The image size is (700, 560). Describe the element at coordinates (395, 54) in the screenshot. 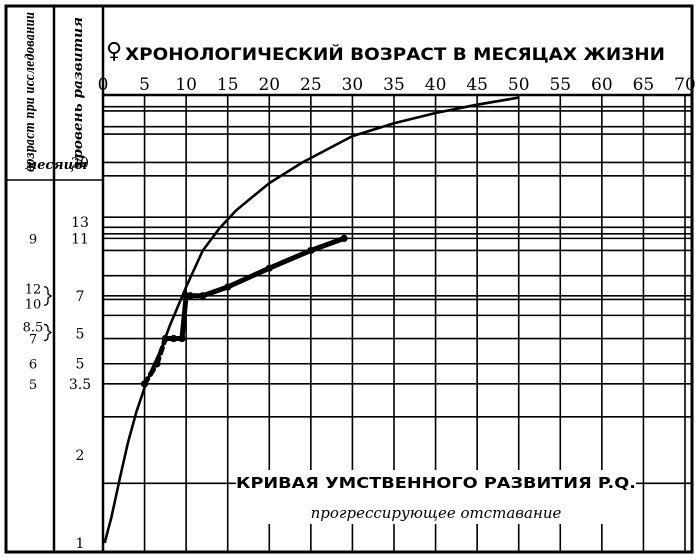

I see `chart-title: ХРОНОЛОГИЧЕСКИЙ ВОЗРАСТ В МЕСЯЦАХ ЖИЗНИ` at that location.